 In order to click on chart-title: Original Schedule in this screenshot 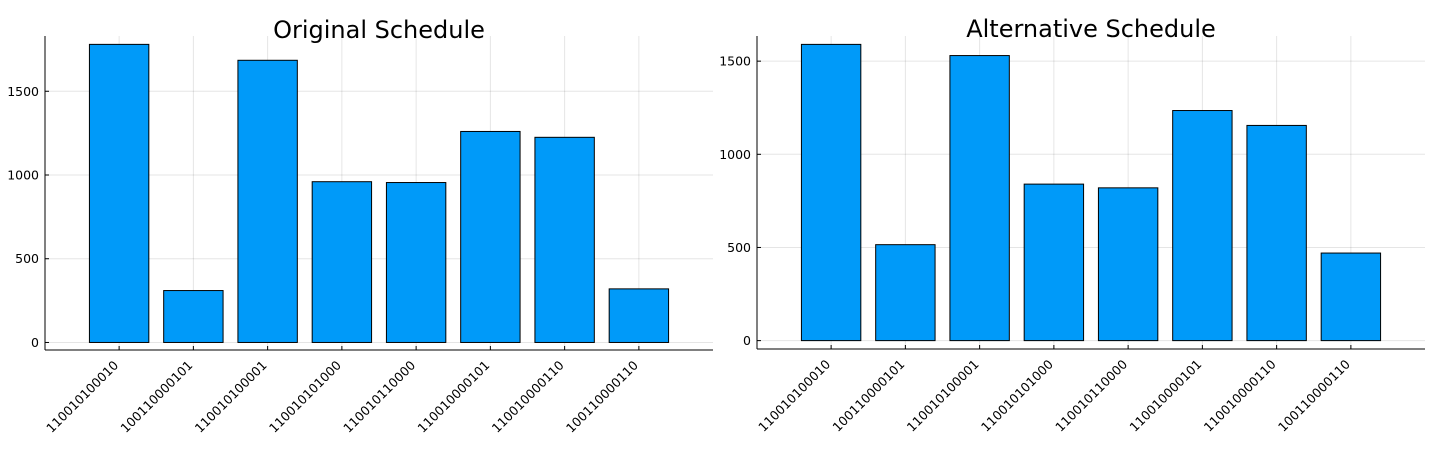, I will do `click(379, 30)`.